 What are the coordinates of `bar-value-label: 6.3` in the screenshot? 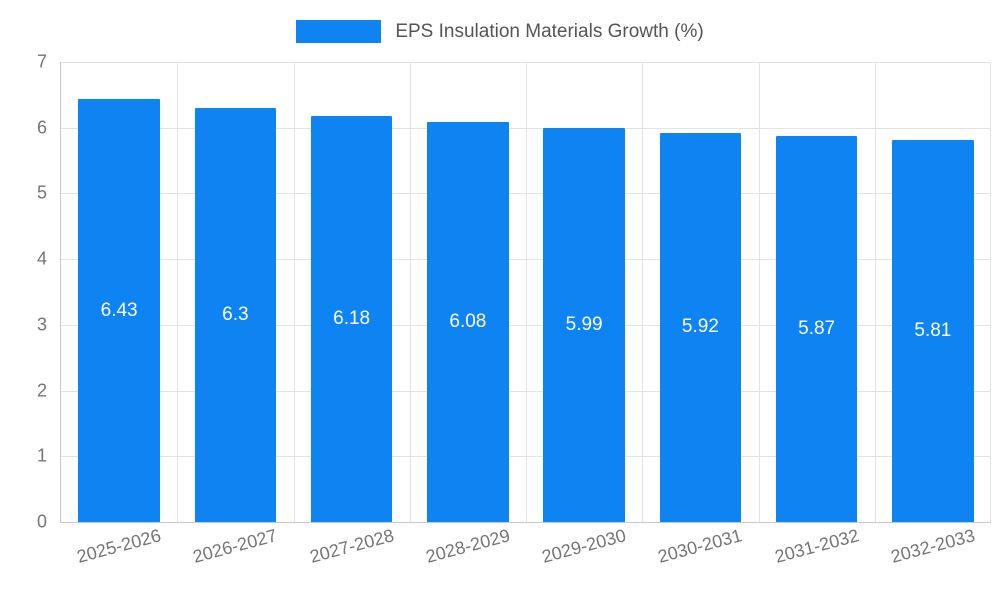 It's located at (235, 314).